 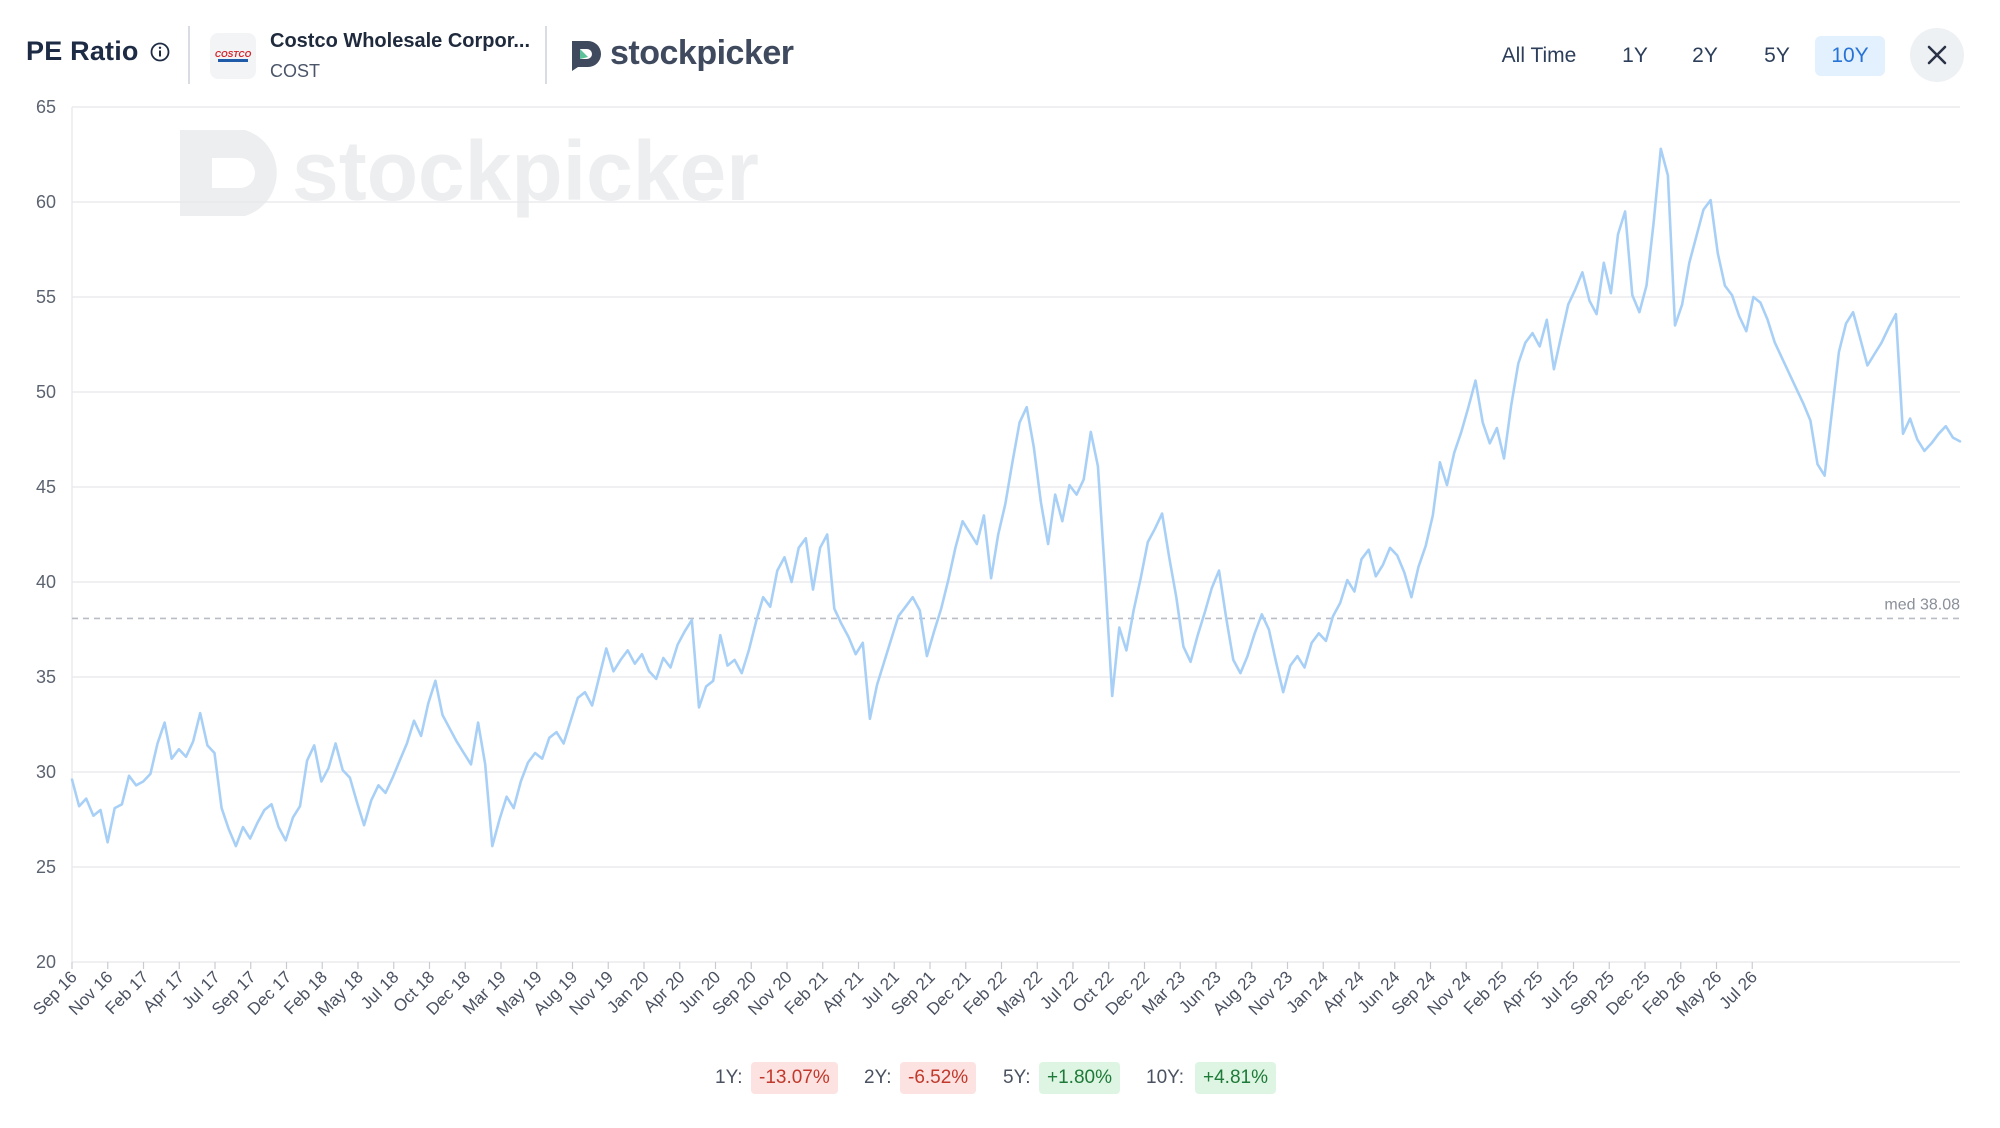 What do you see at coordinates (82, 51) in the screenshot?
I see `page-title: PE Ratio` at bounding box center [82, 51].